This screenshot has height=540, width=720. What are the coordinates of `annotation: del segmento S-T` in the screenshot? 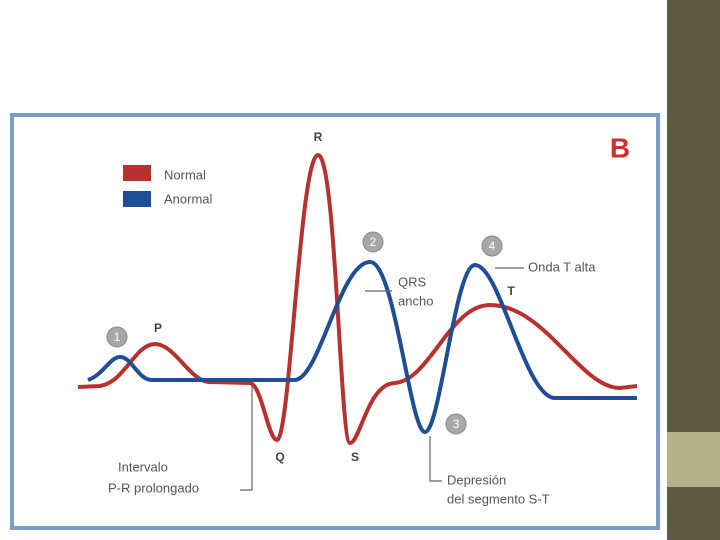 It's located at (498, 498).